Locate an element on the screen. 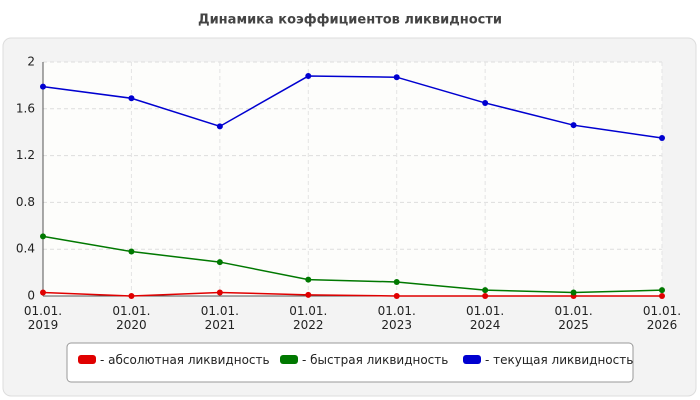  y-tick-label: 1.6 is located at coordinates (25, 108).